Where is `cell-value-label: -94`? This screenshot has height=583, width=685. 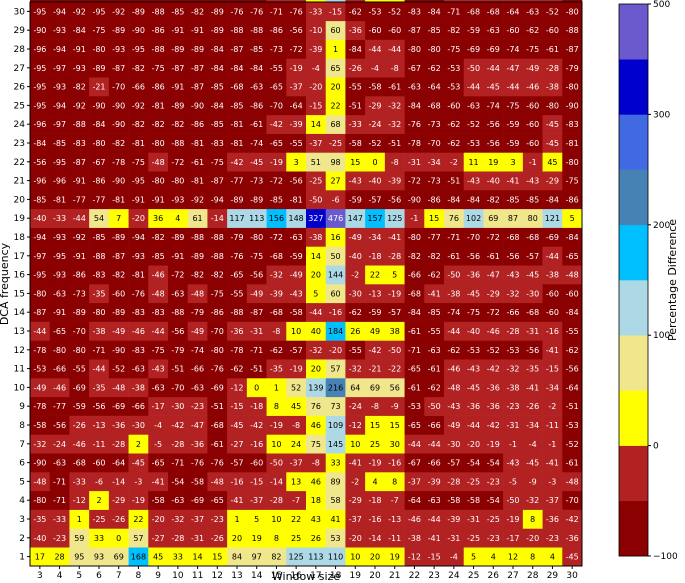
cell-value-label: -94 is located at coordinates (59, 11).